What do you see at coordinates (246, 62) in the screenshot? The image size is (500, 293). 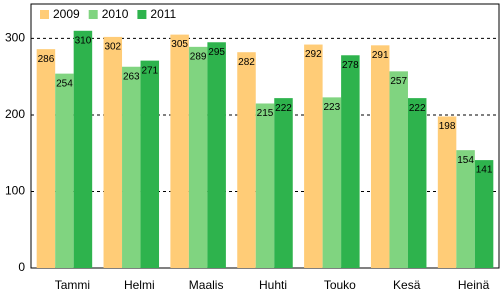 I see `value-label: 282` at bounding box center [246, 62].